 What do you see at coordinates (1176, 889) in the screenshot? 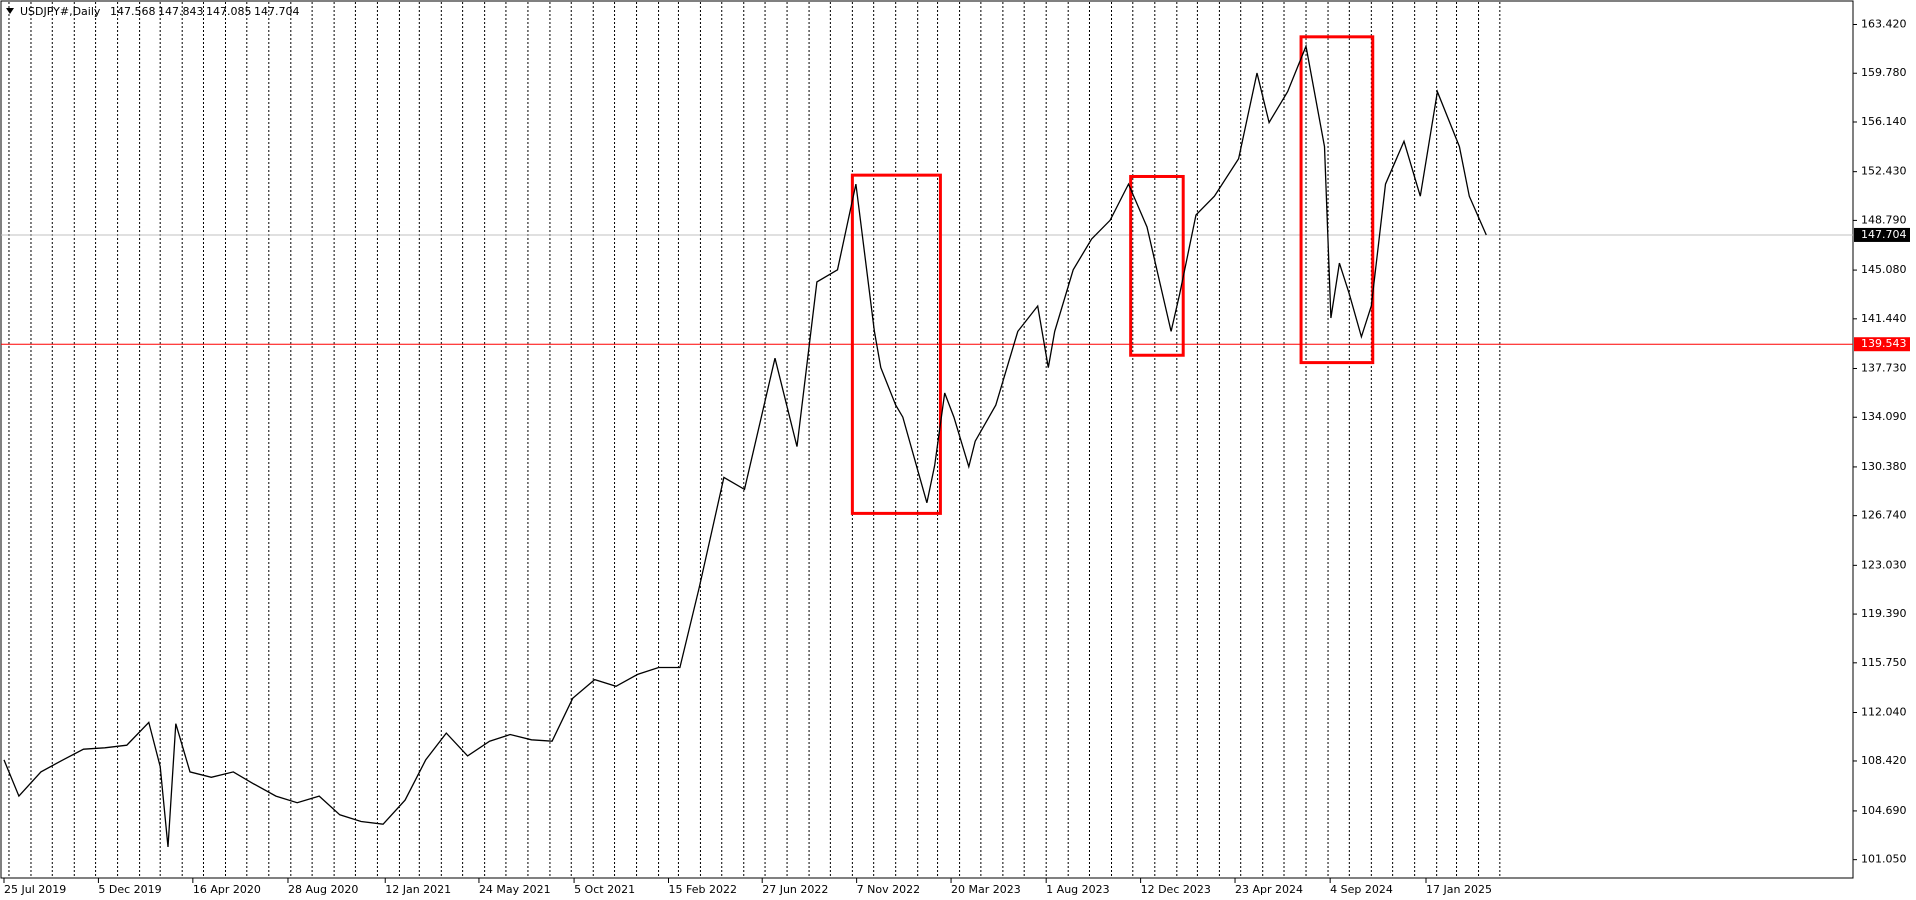
I see `x-tick-label: 12 Dec 2023` at bounding box center [1176, 889].